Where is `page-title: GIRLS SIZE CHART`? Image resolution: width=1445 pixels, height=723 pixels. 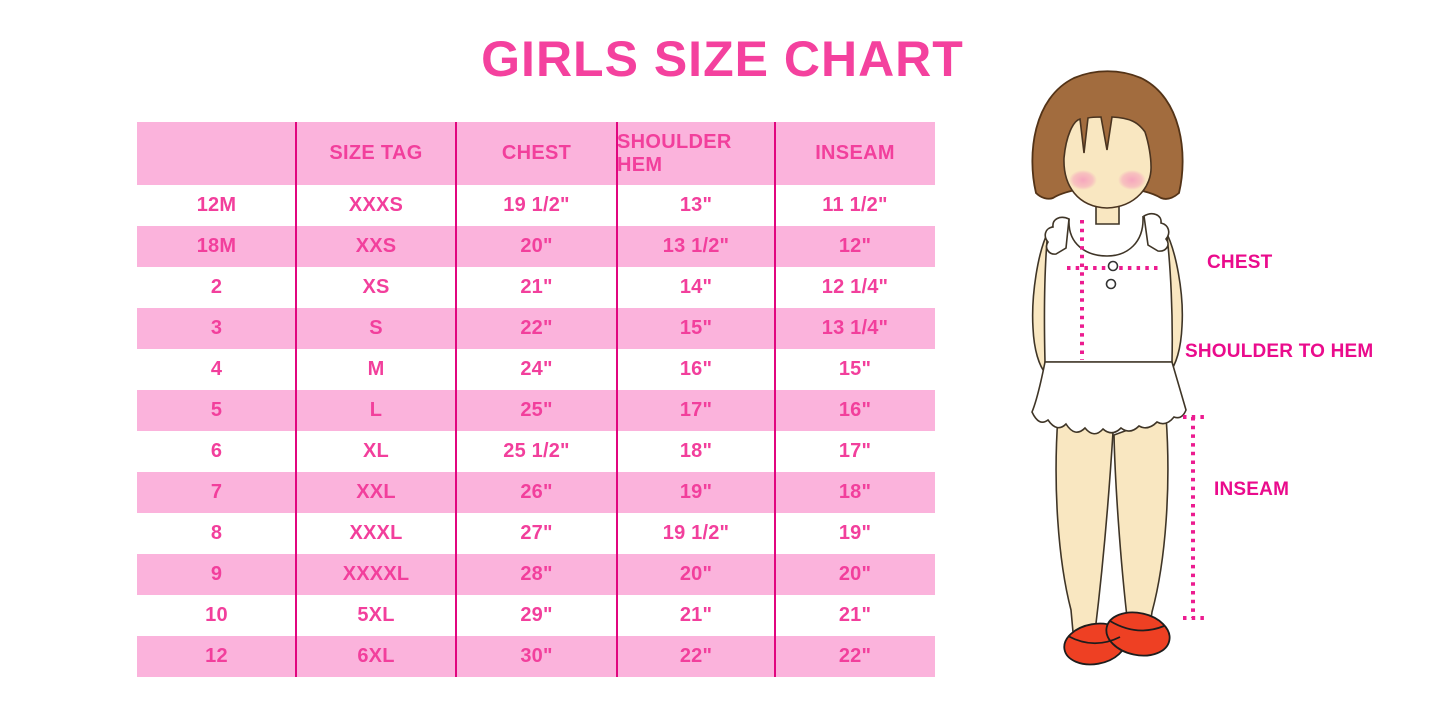
page-title: GIRLS SIZE CHART is located at coordinates (722, 59).